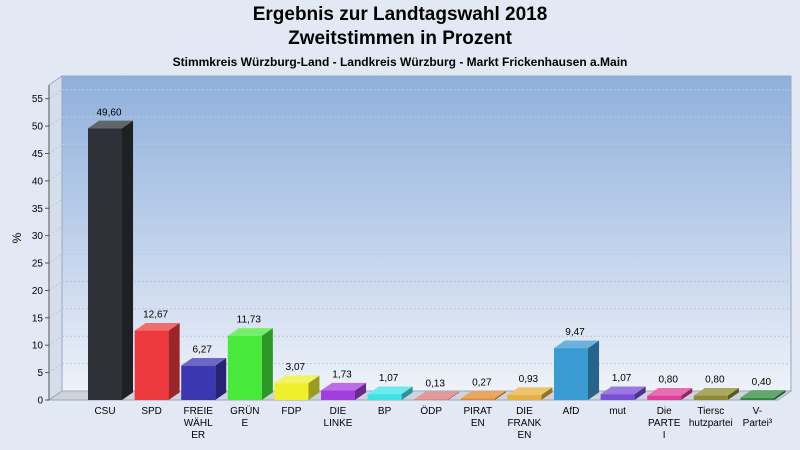  What do you see at coordinates (477, 411) in the screenshot?
I see `x-tick-label-line: PIRAT` at bounding box center [477, 411].